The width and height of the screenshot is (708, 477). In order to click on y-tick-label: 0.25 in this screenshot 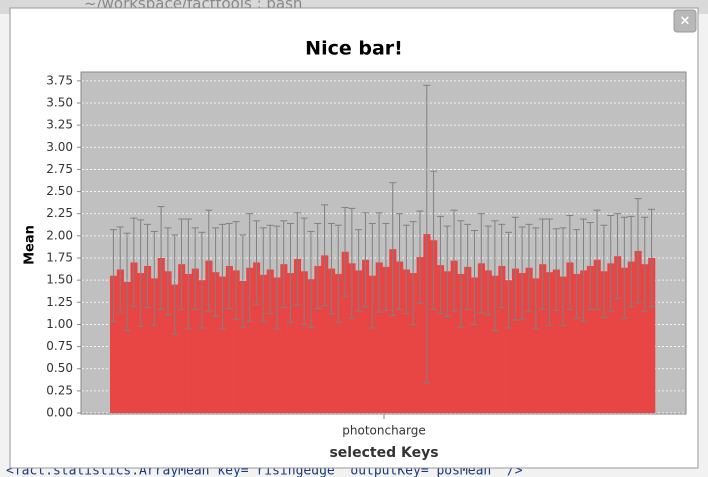, I will do `click(59, 390)`.